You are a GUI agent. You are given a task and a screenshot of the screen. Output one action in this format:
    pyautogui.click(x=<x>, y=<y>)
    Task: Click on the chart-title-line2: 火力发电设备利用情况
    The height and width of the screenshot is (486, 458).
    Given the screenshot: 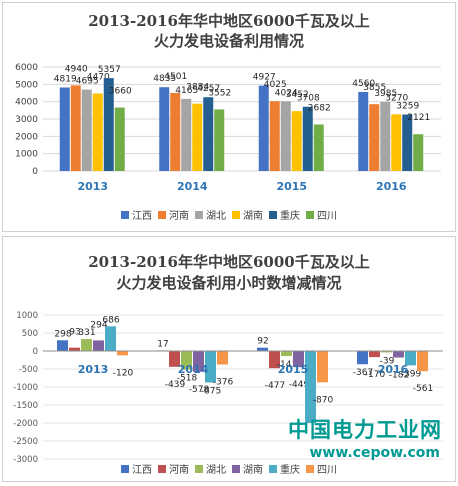 What is the action you would take?
    pyautogui.click(x=228, y=41)
    